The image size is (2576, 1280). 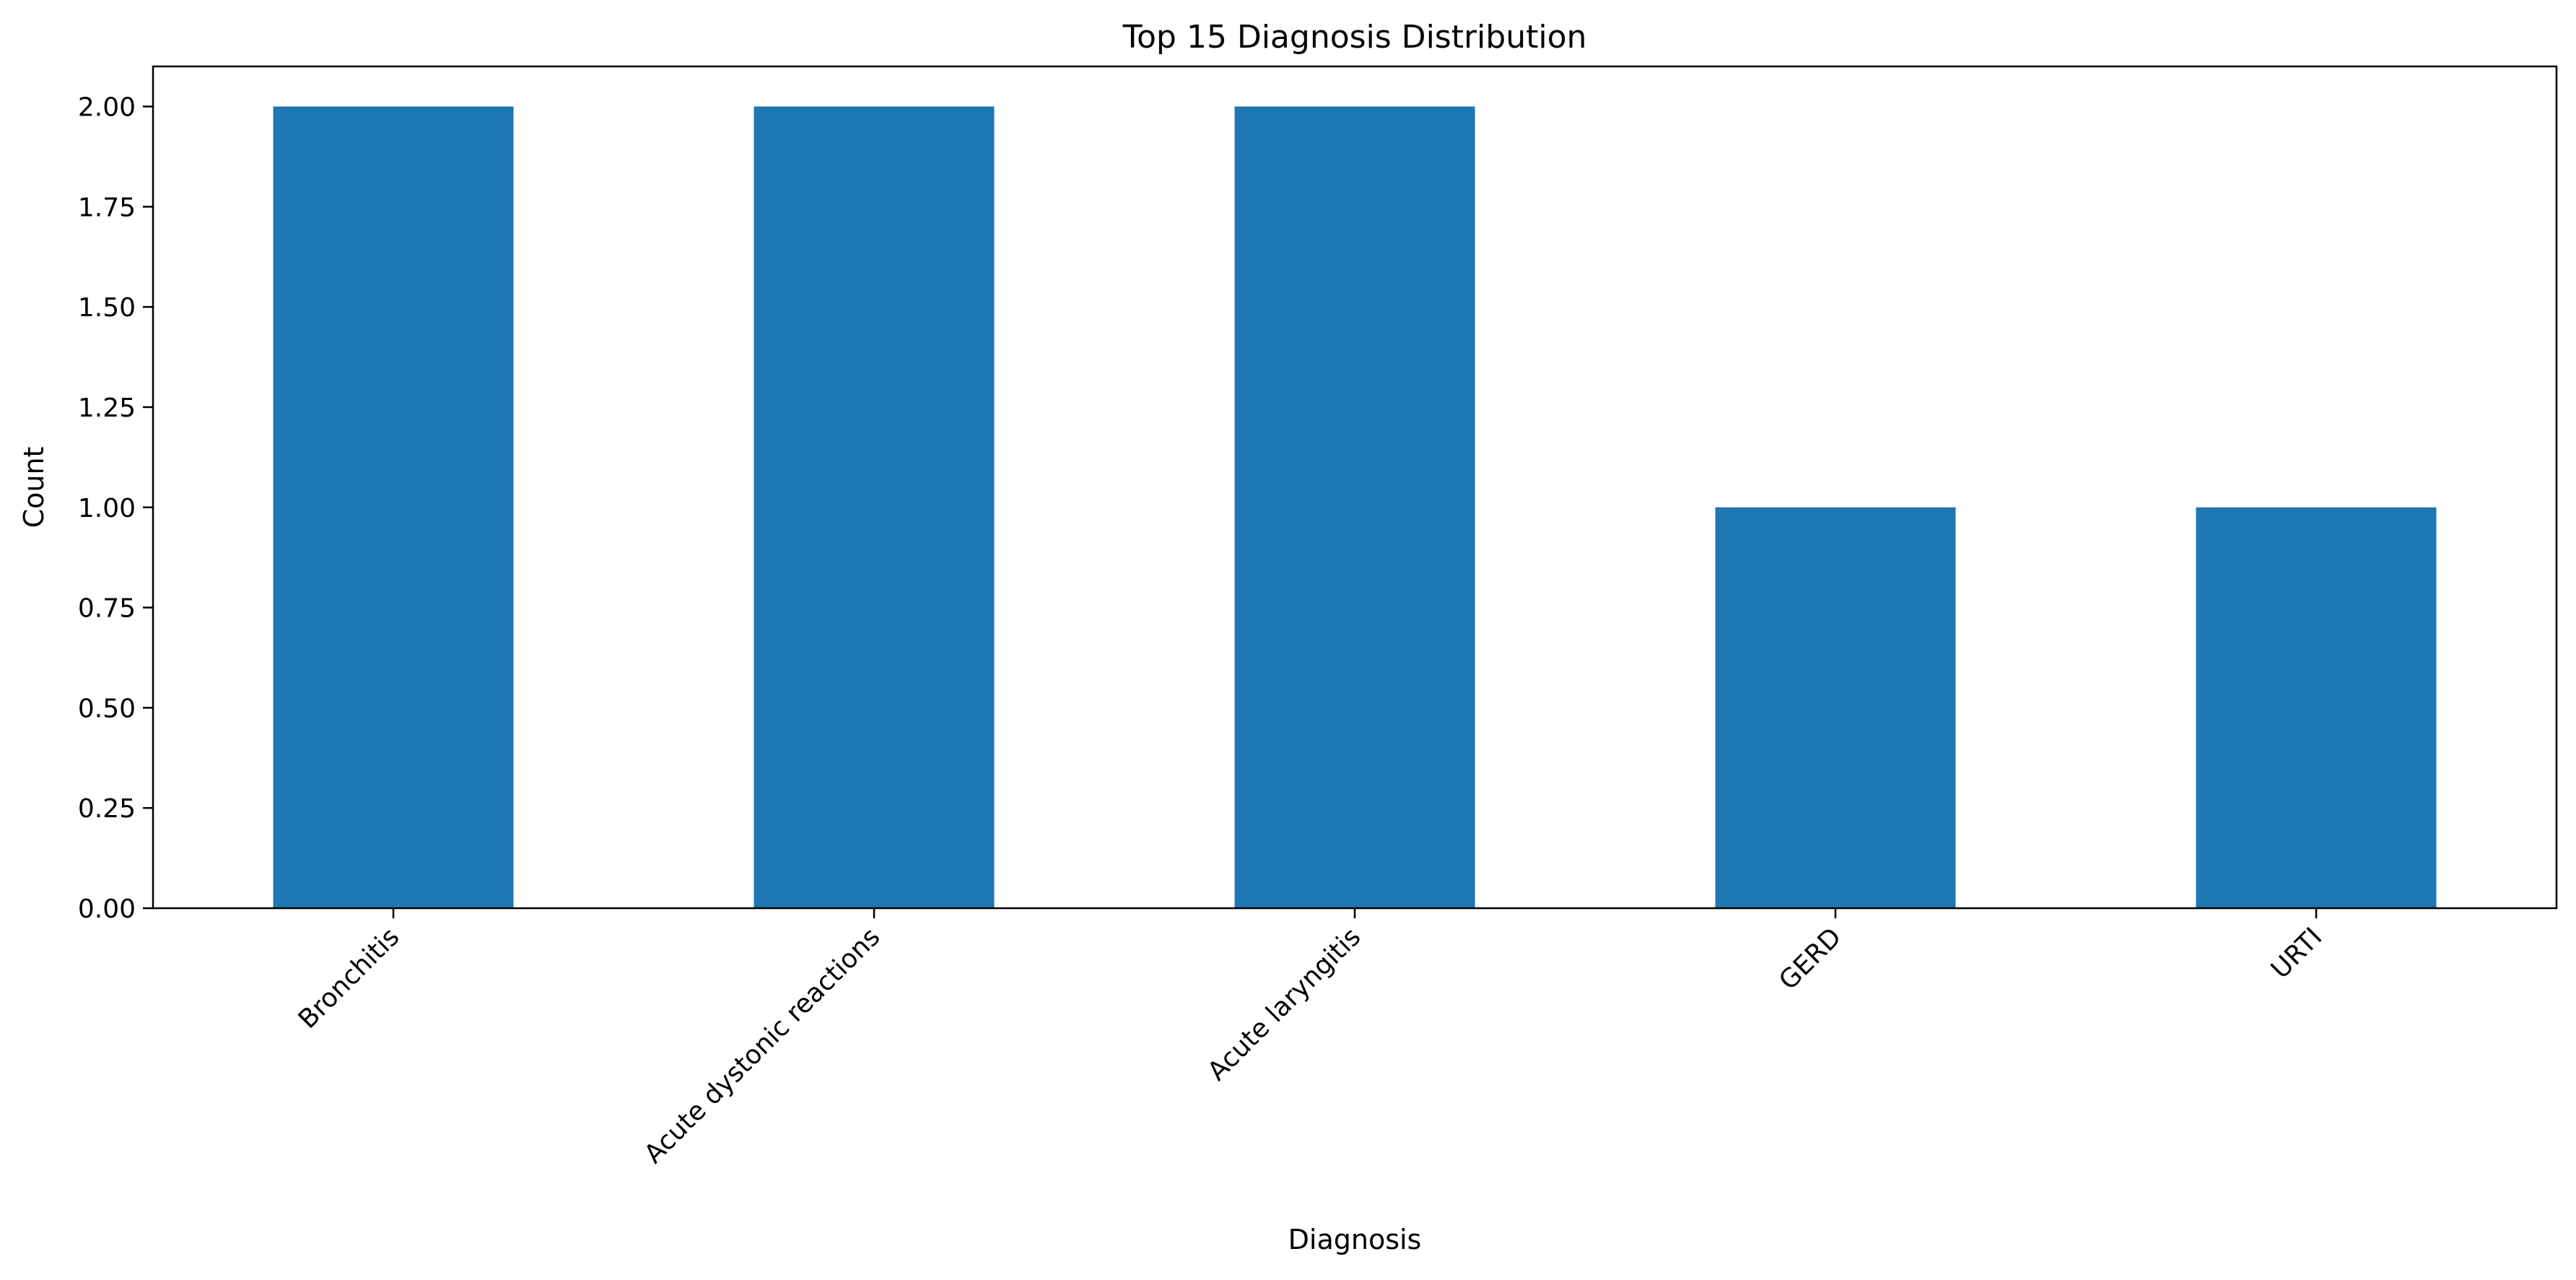 What do you see at coordinates (107, 207) in the screenshot?
I see `y-tick-label: 1.75` at bounding box center [107, 207].